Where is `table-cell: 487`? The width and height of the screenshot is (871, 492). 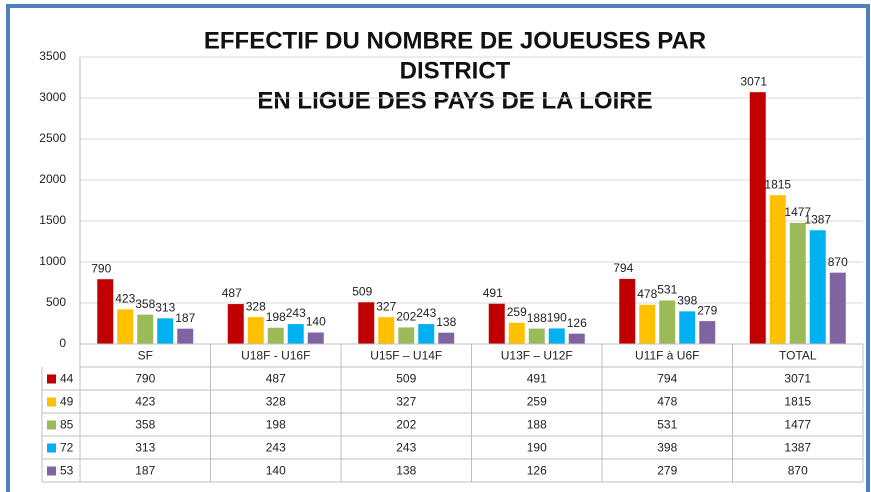 table-cell: 487 is located at coordinates (276, 379).